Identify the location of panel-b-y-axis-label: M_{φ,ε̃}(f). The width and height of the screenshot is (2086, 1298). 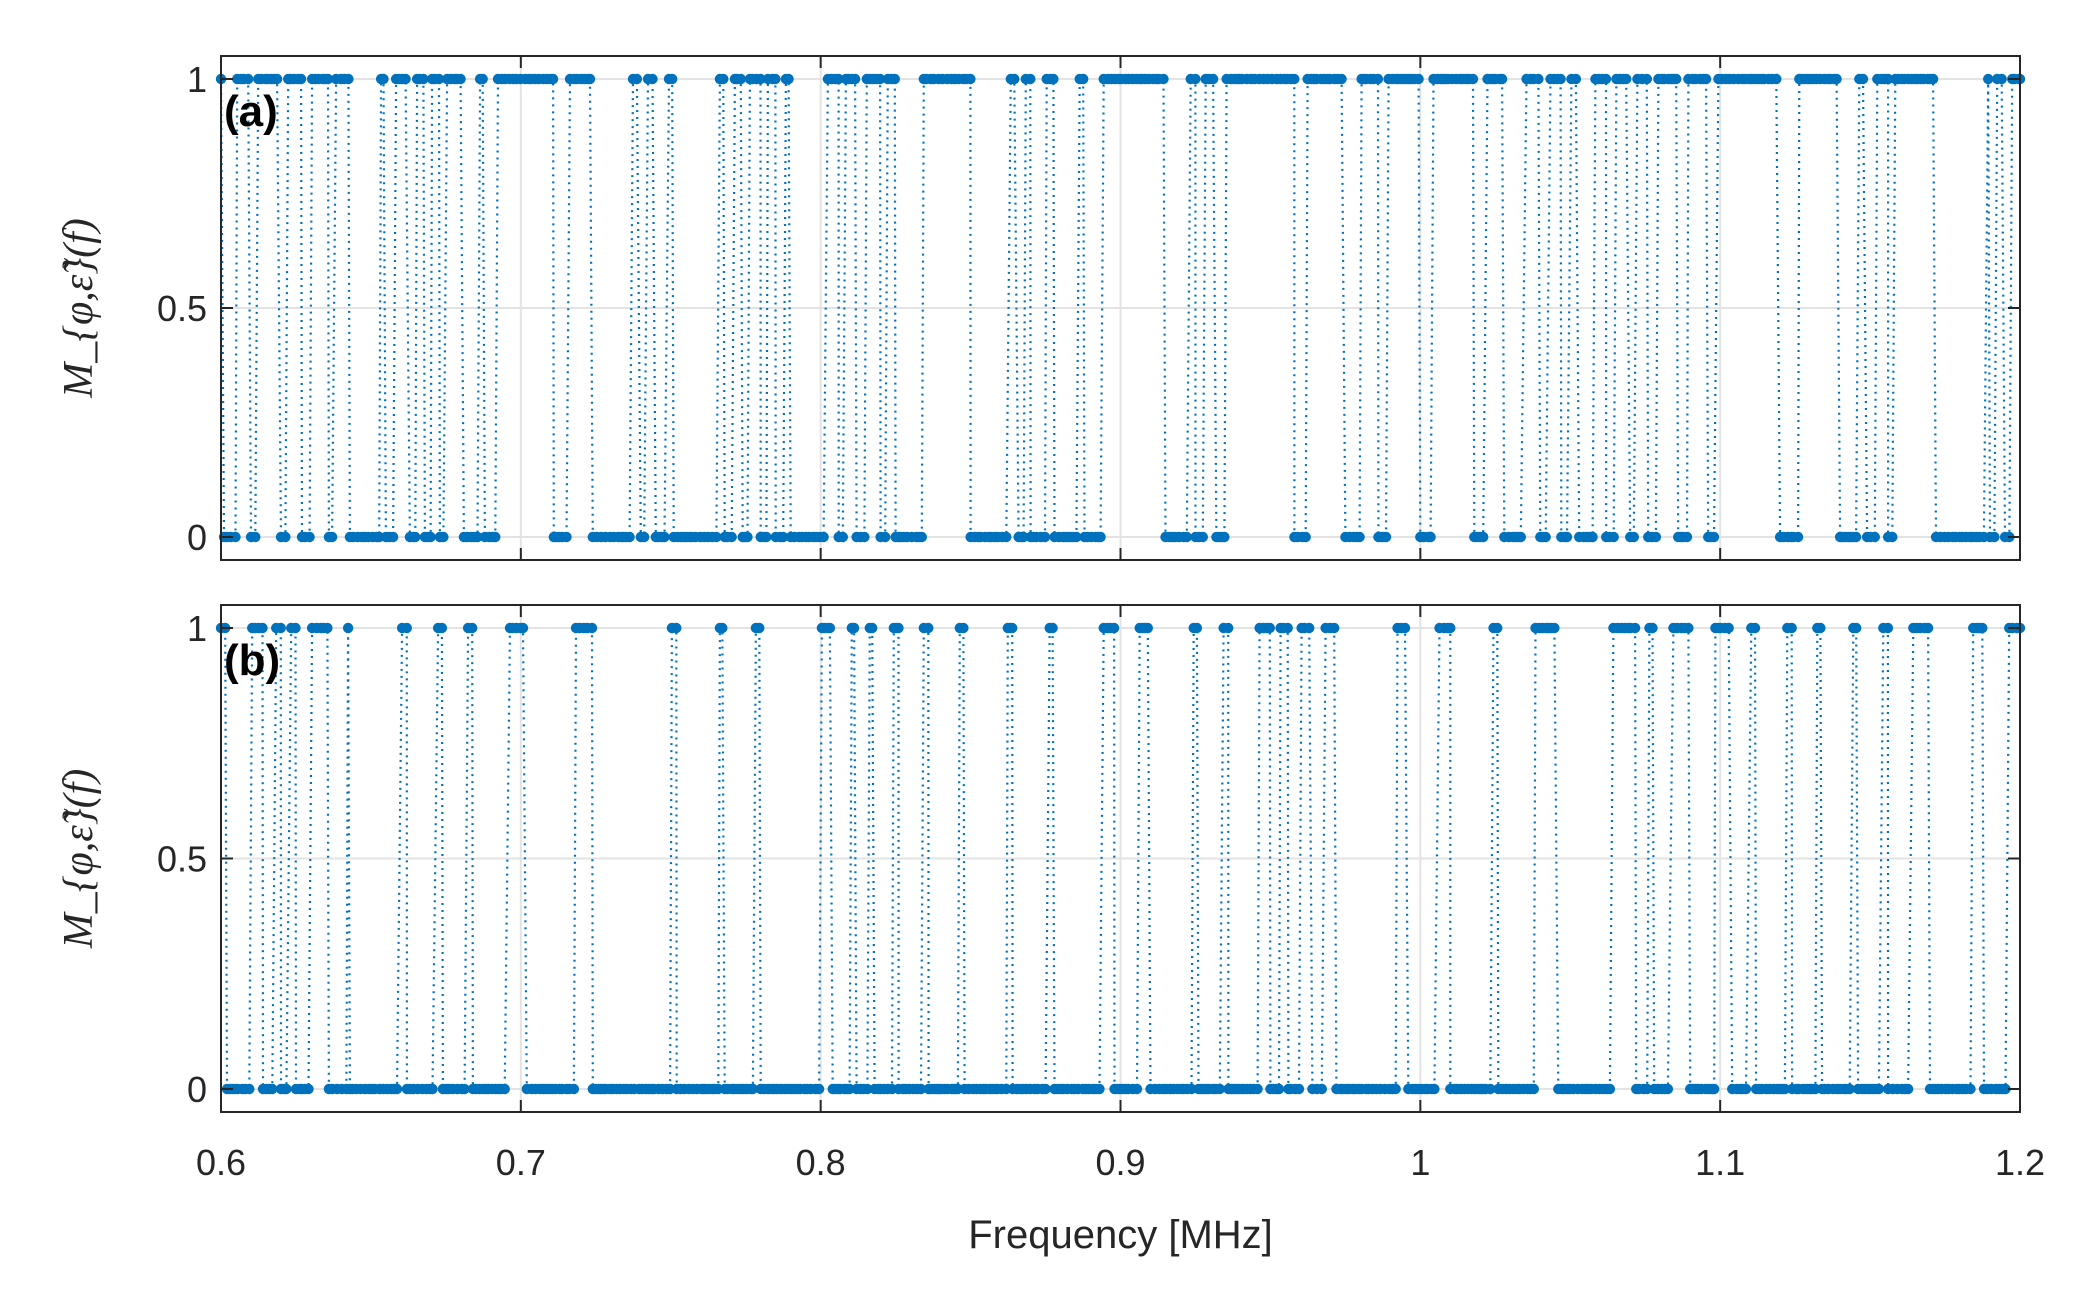
(79, 859).